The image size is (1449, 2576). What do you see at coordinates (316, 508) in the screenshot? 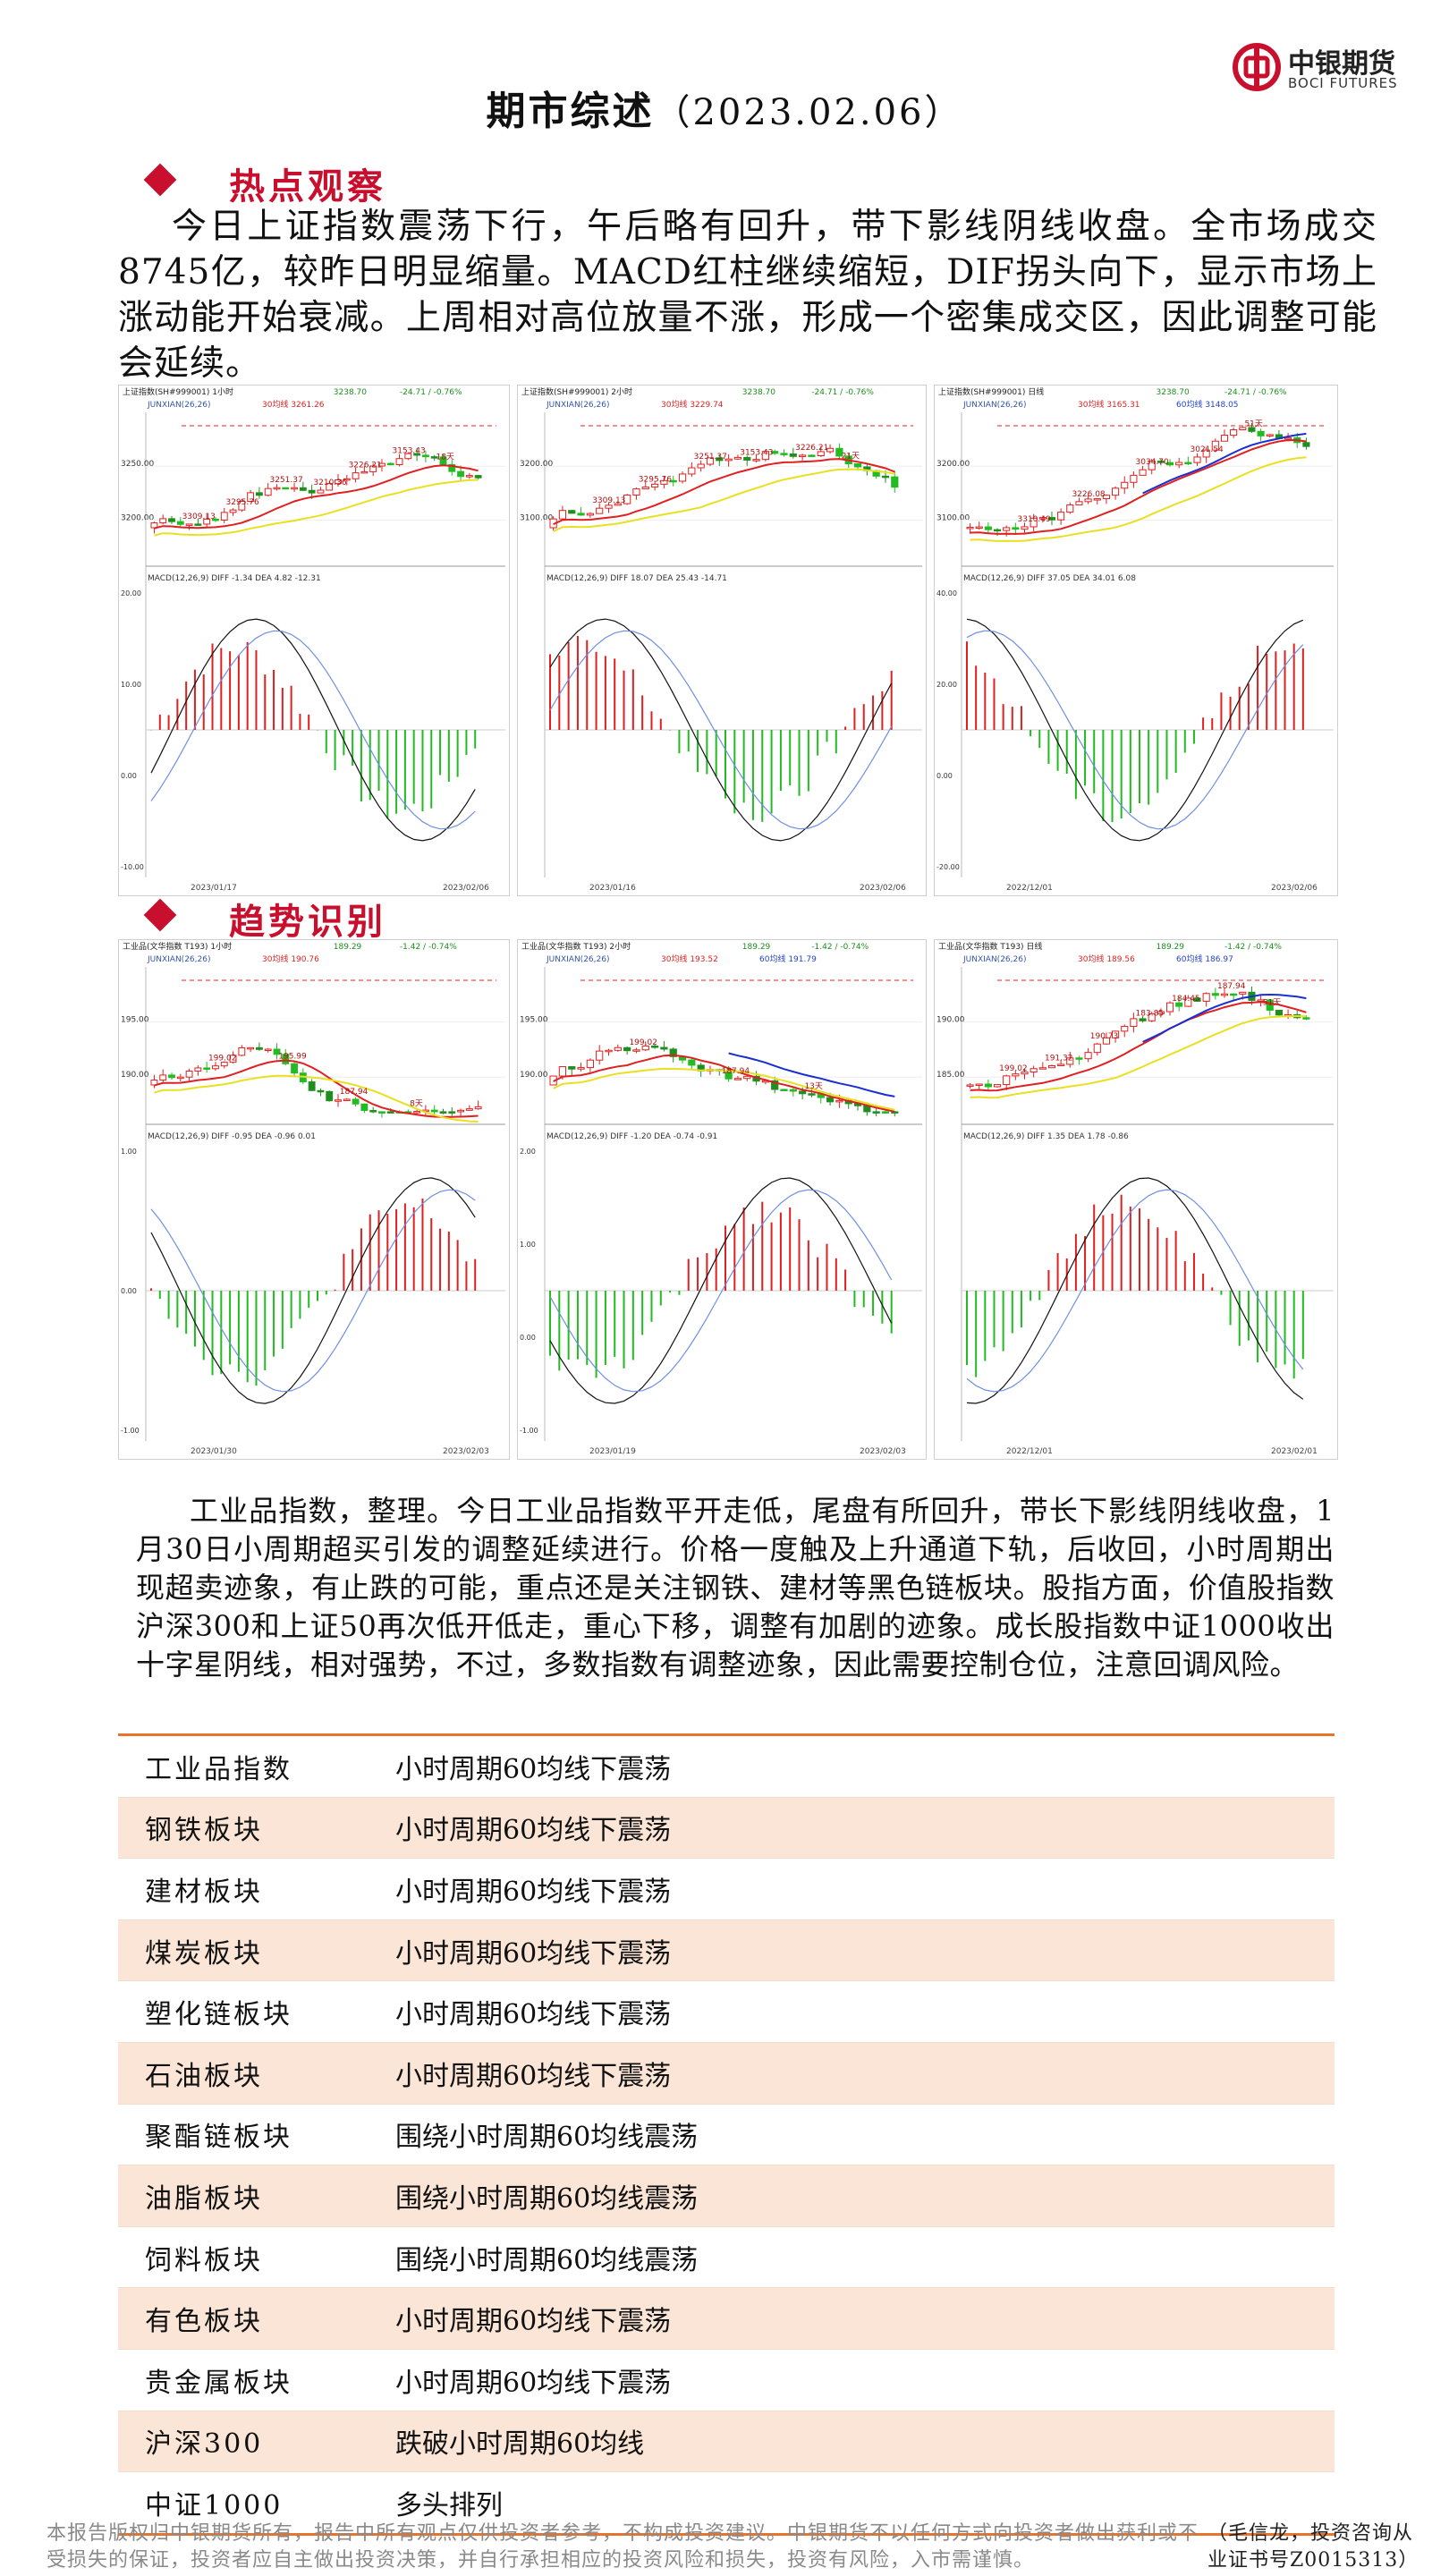
I see `ma-yellow-line` at bounding box center [316, 508].